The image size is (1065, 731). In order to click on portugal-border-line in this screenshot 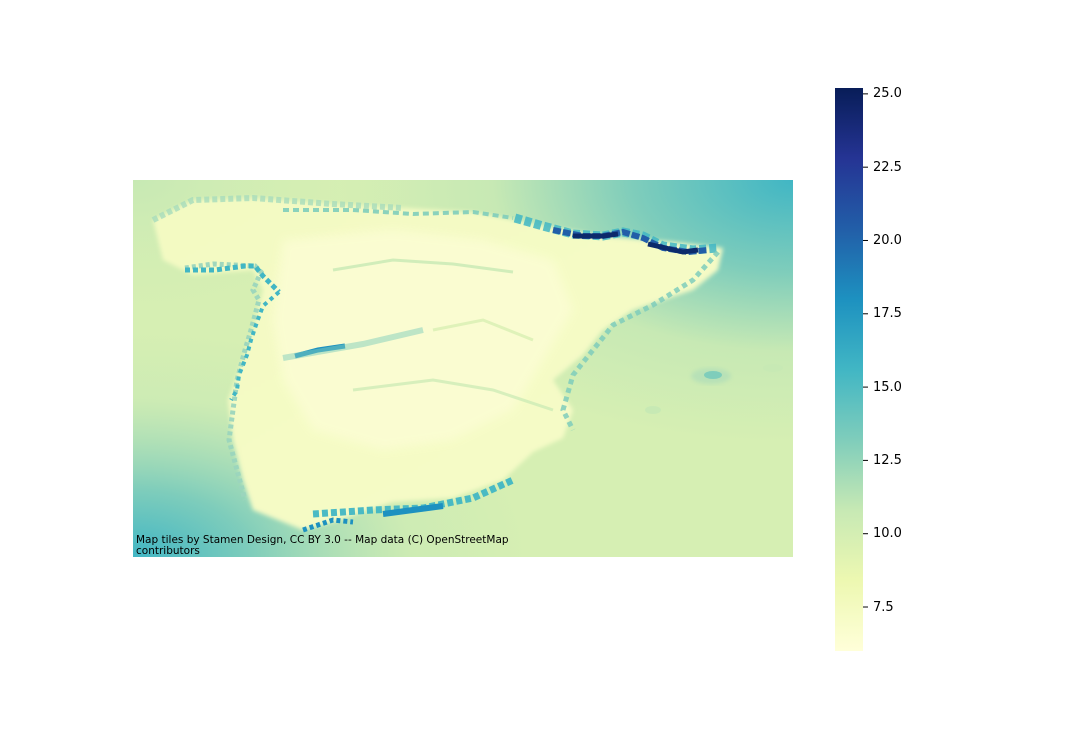, I will do `click(255, 346)`.